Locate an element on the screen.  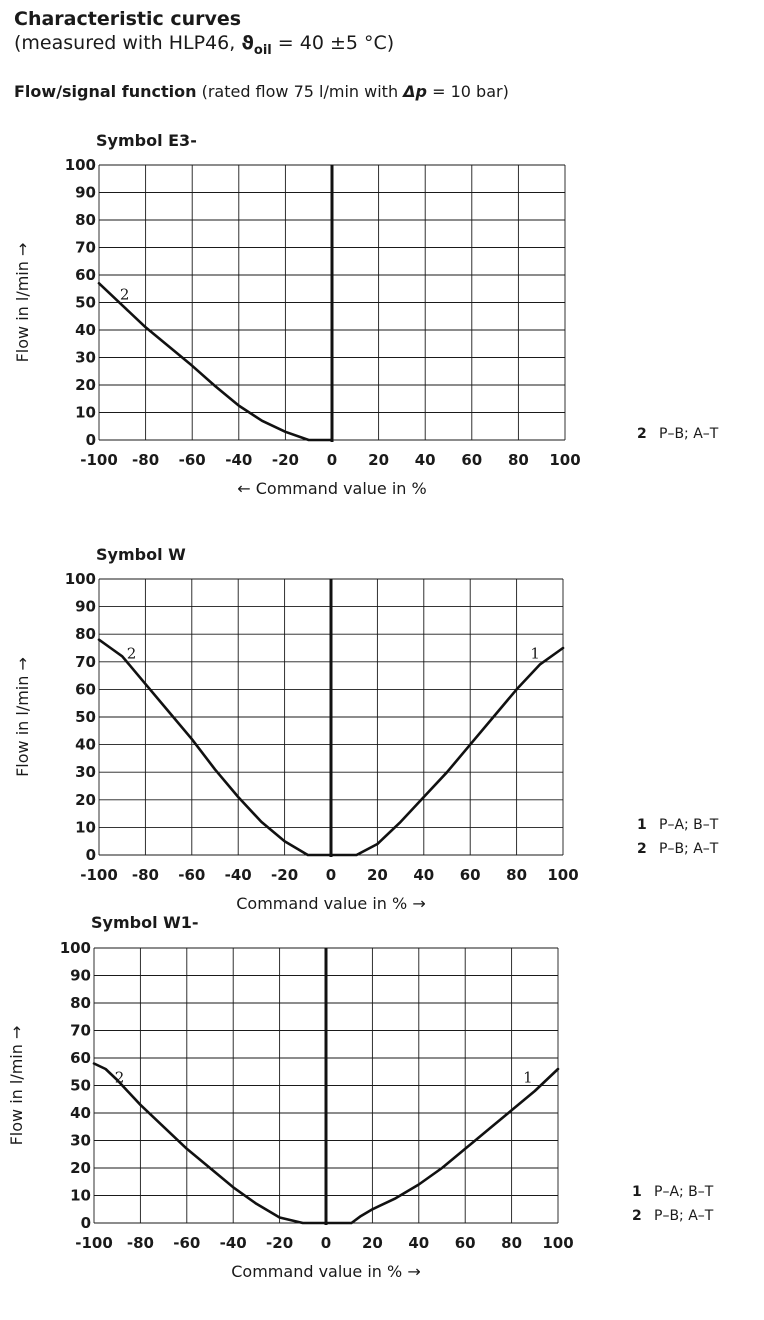
chart-3-x-tick: -40 is located at coordinates (233, 1243).